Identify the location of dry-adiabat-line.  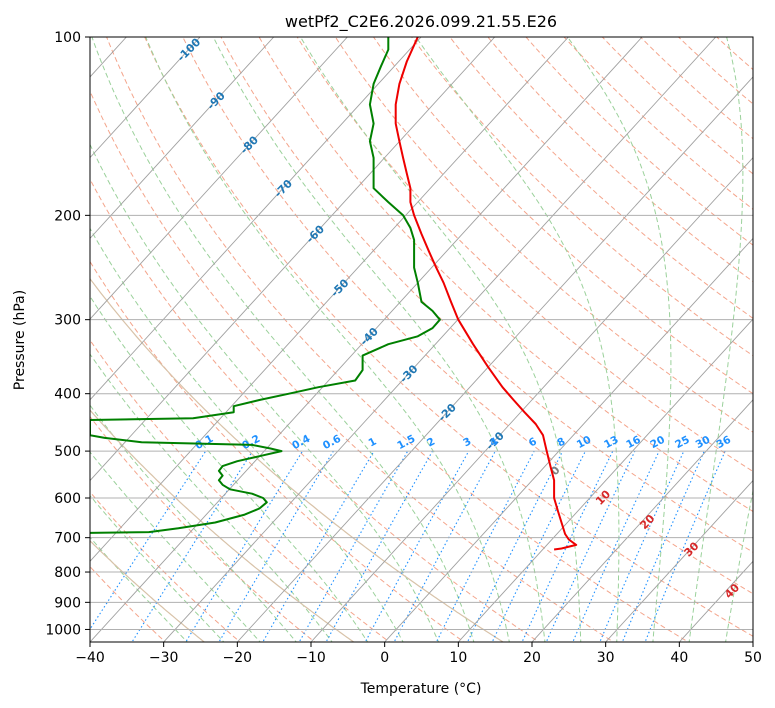
(620, 160).